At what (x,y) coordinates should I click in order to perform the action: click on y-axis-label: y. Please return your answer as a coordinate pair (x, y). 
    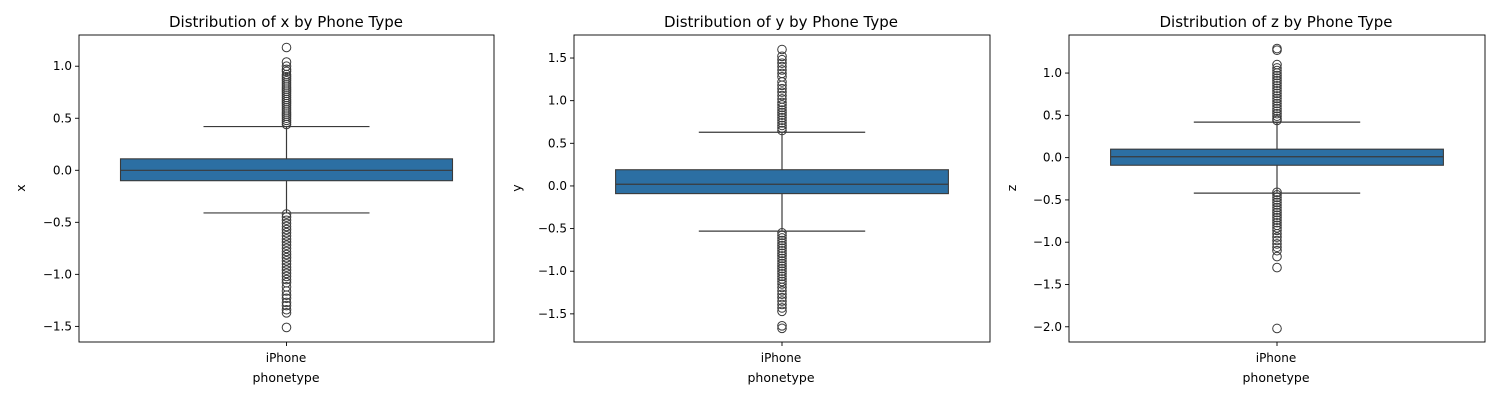
    Looking at the image, I should click on (516, 188).